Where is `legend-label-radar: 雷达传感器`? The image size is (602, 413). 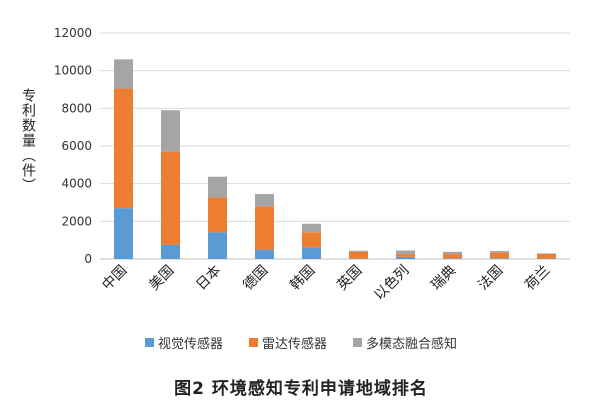
legend-label-radar: 雷达传感器 is located at coordinates (294, 344).